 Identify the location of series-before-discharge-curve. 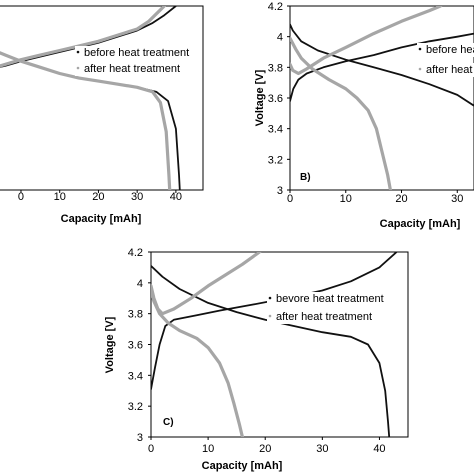
(382, 65).